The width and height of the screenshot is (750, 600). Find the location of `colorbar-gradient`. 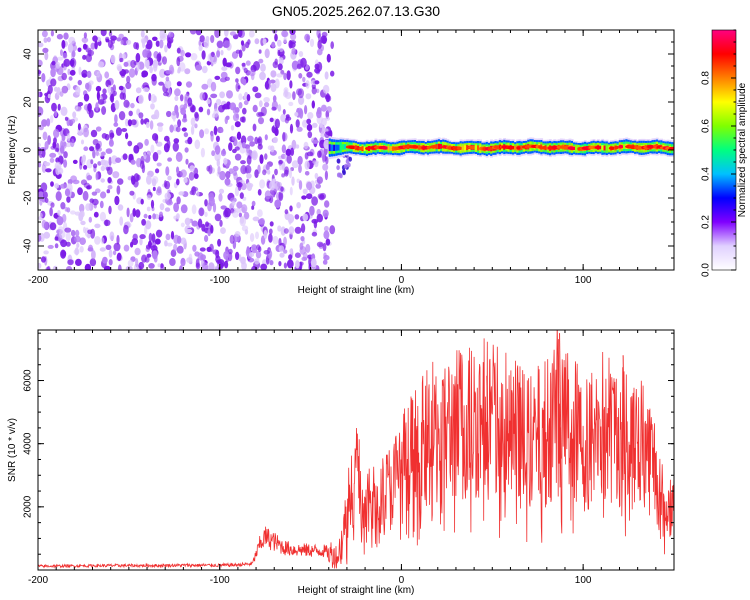

colorbar-gradient is located at coordinates (724, 150).